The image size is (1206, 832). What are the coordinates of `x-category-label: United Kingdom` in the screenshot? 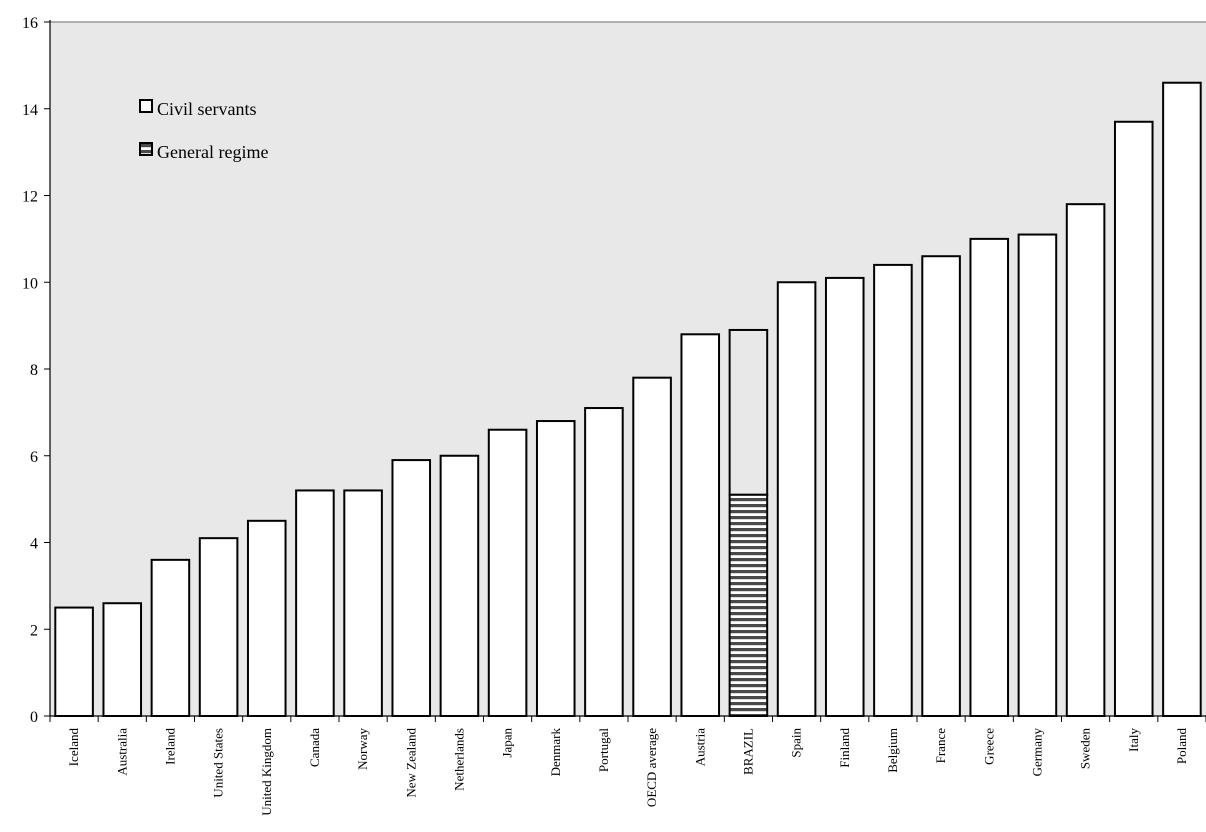 It's located at (266, 772).